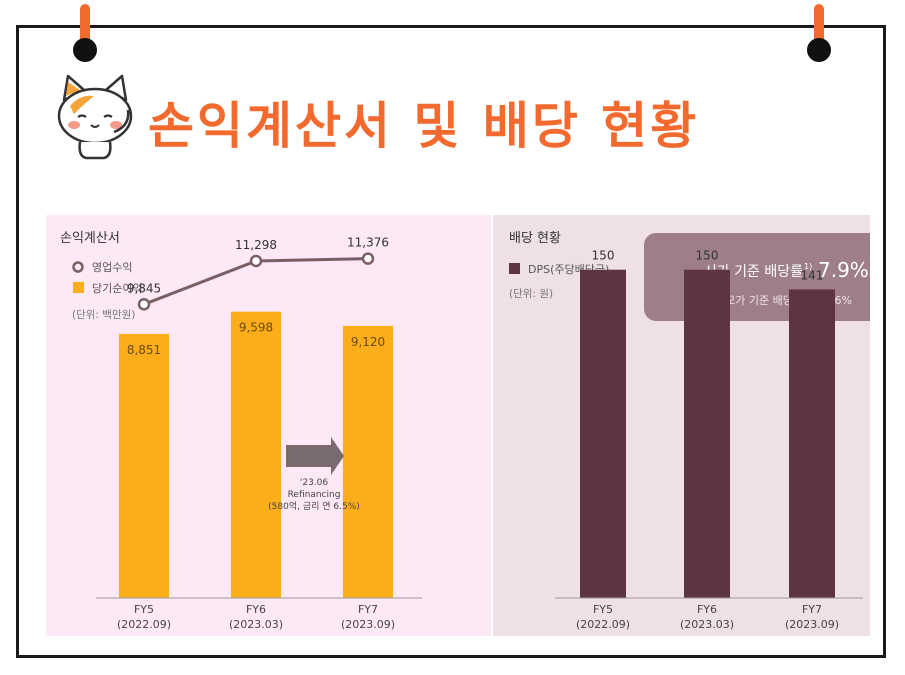  What do you see at coordinates (314, 483) in the screenshot?
I see `refinancing-date: '23.06` at bounding box center [314, 483].